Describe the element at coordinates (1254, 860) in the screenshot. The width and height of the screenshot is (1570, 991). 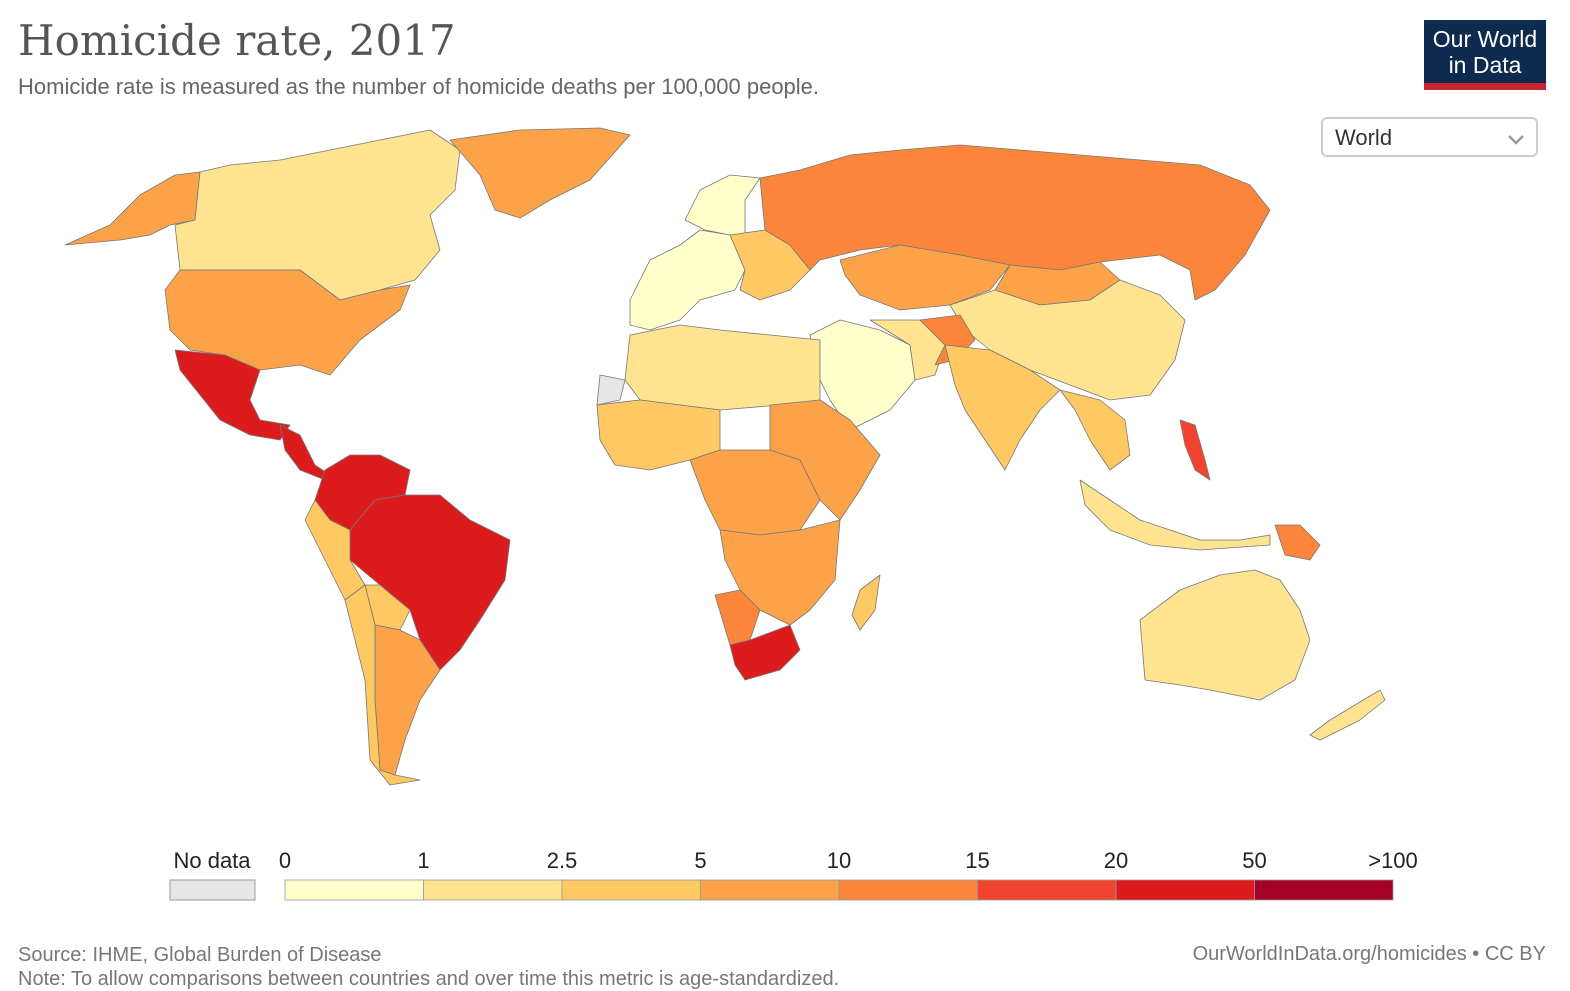
I see `legend-tick-label: 50` at that location.